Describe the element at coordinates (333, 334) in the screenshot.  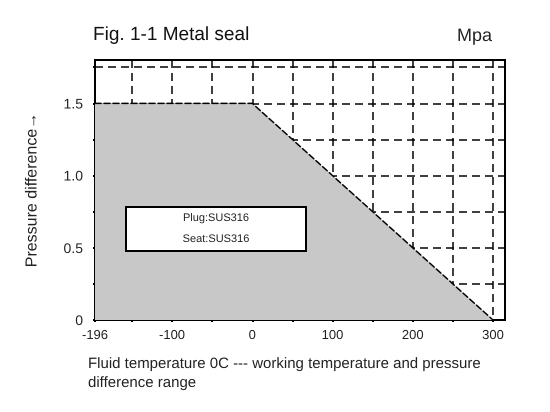
I see `x-tick-label: 100` at that location.